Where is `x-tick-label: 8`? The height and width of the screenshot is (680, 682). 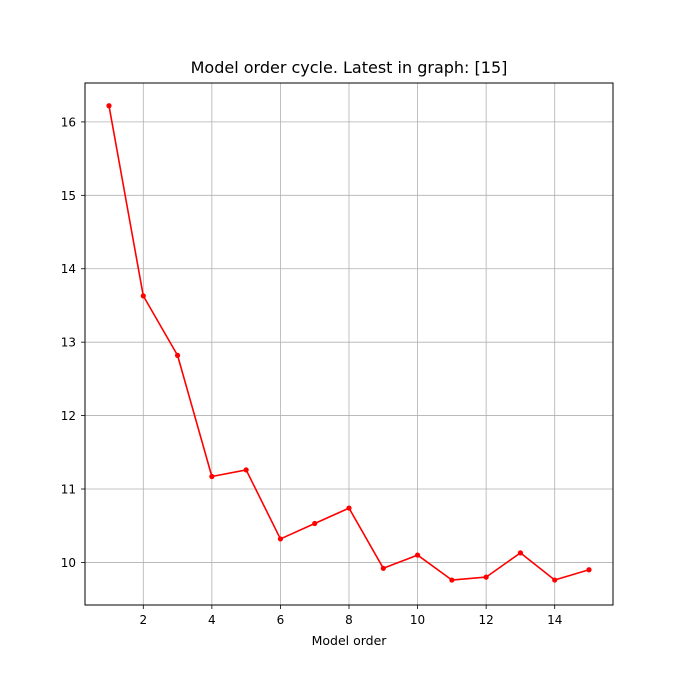
x-tick-label: 8 is located at coordinates (349, 620).